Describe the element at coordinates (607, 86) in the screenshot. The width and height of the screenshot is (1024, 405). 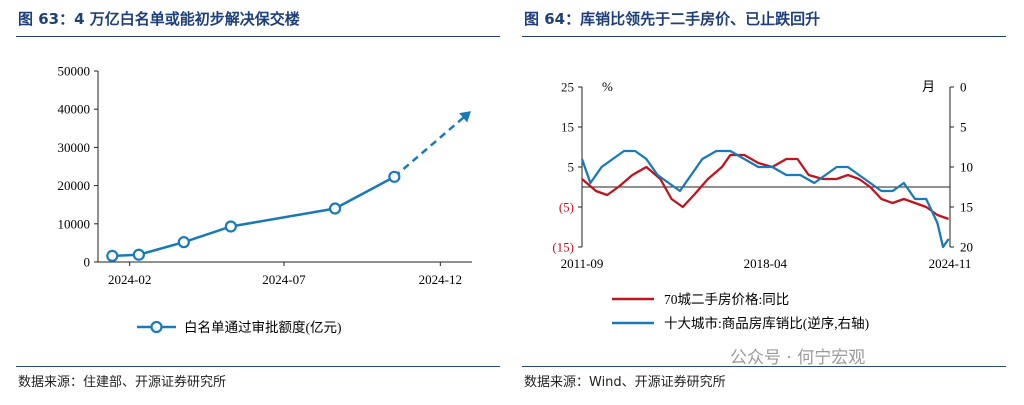
I see `right-left-axis-unit: %` at that location.